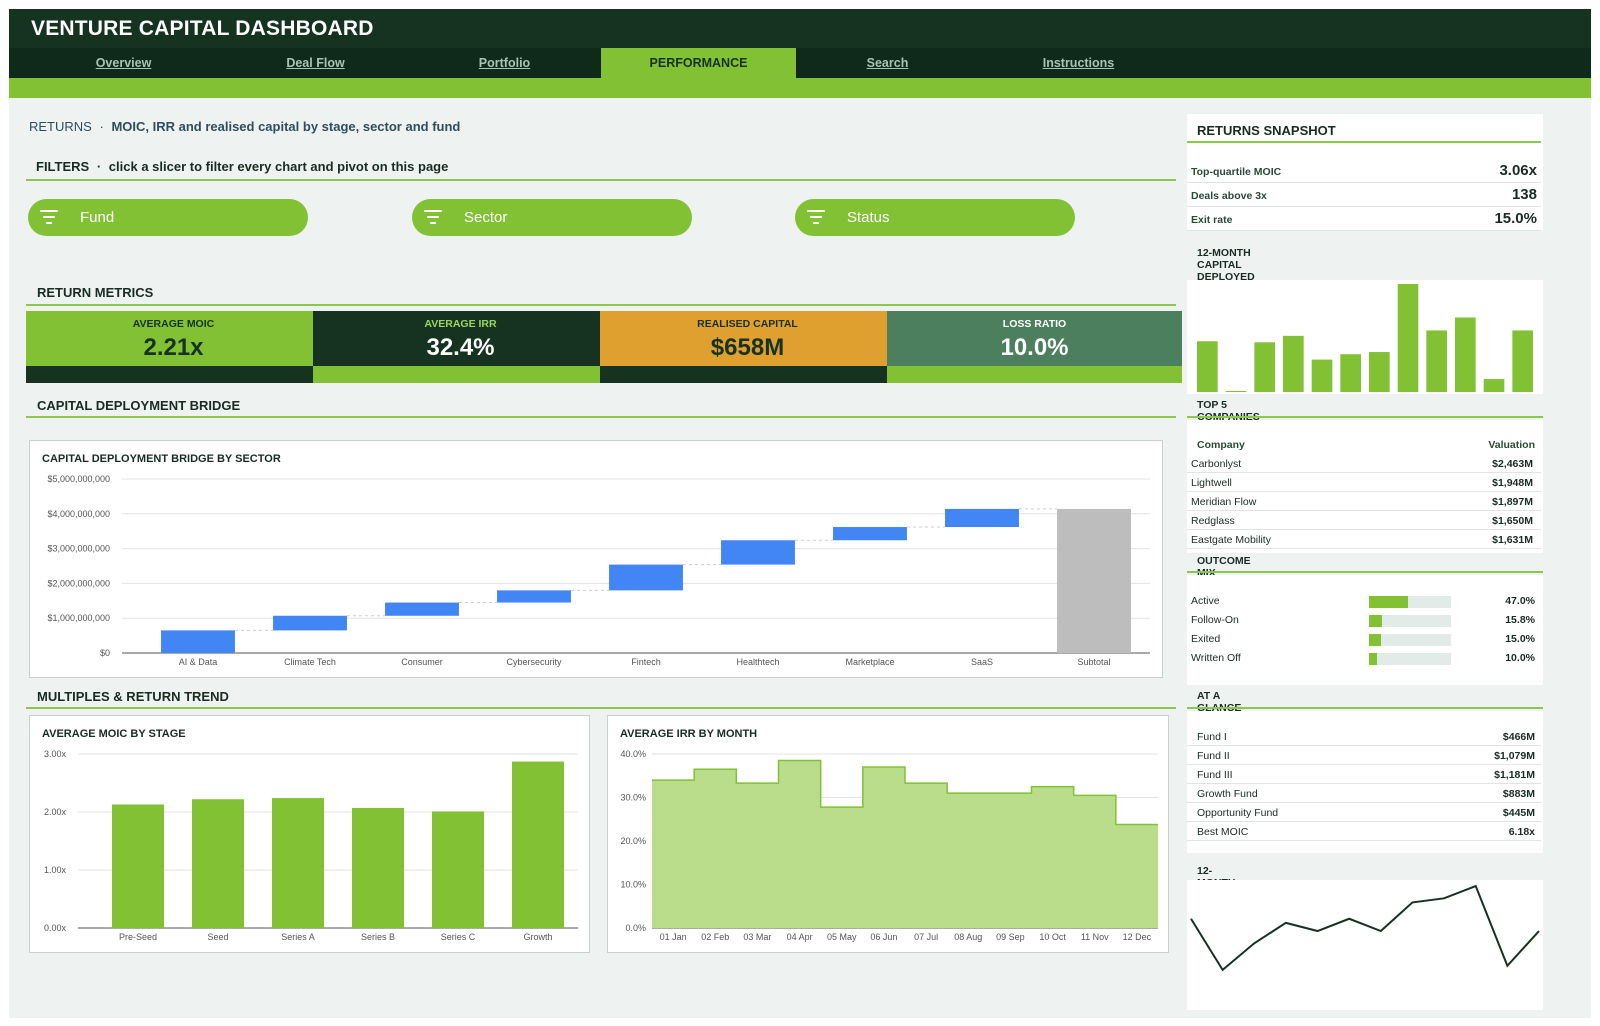 The height and width of the screenshot is (1026, 1600). I want to click on accent-strip, so click(800, 88).